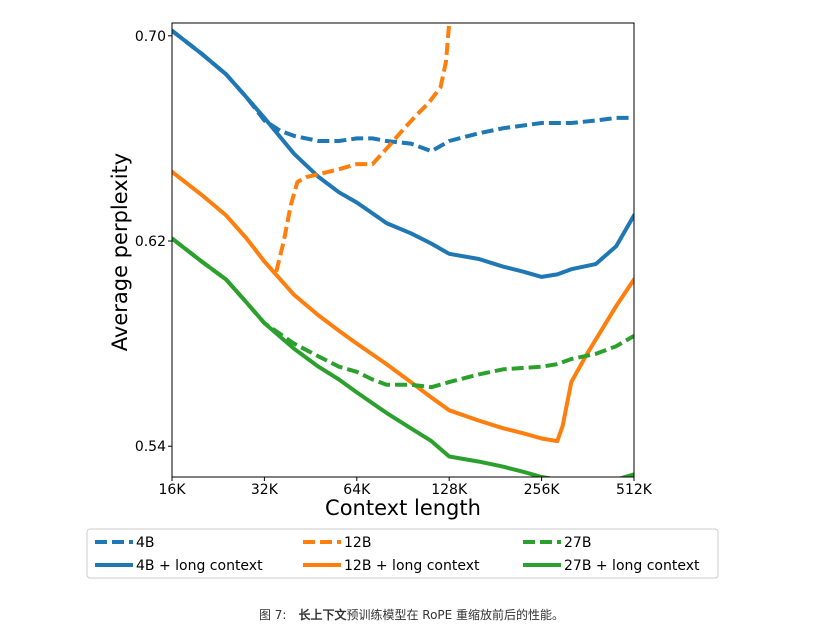  What do you see at coordinates (357, 543) in the screenshot?
I see `legend-label: 12B` at bounding box center [357, 543].